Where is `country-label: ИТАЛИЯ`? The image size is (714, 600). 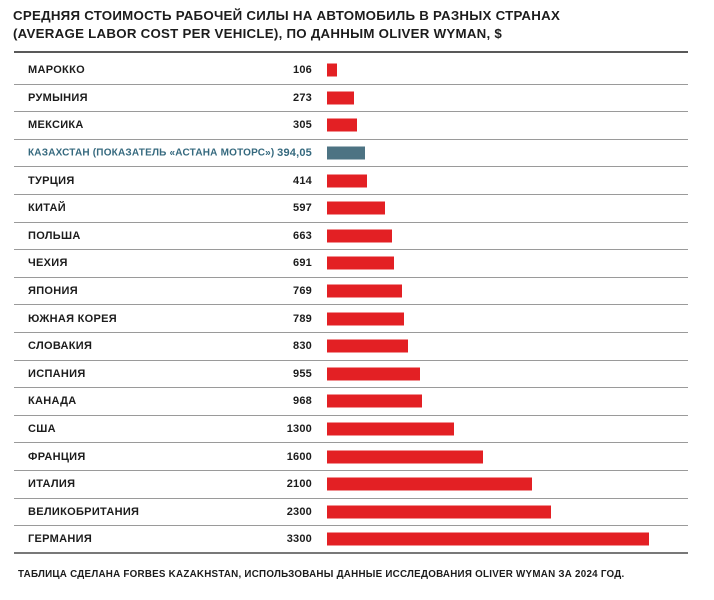
country-label: ИТАЛИЯ is located at coordinates (52, 484).